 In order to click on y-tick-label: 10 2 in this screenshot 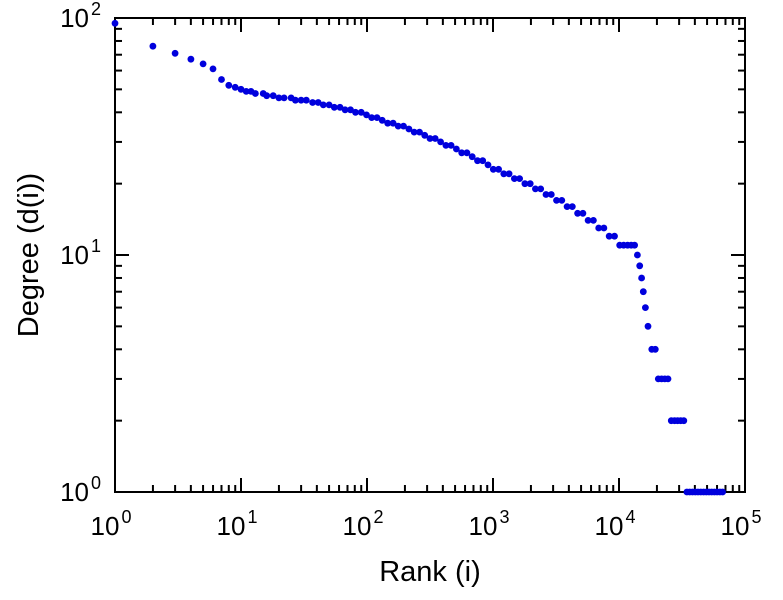, I will do `click(80, 16)`.